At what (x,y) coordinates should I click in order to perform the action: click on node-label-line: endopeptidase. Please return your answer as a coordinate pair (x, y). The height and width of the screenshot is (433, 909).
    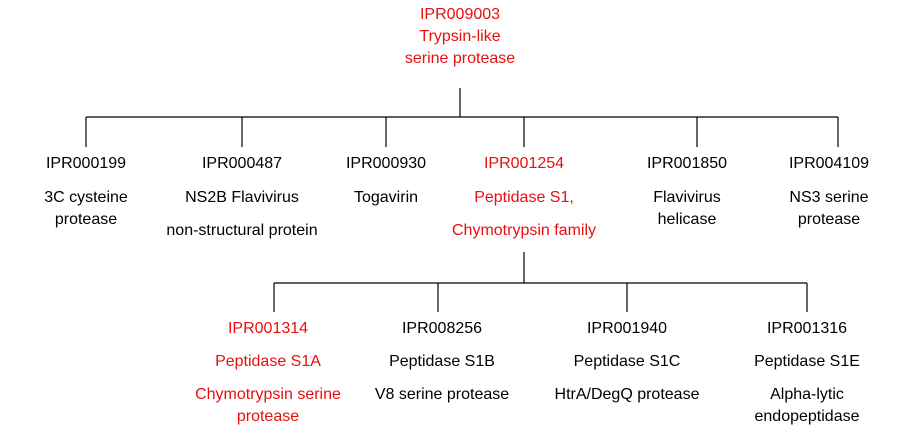
    Looking at the image, I should click on (807, 416).